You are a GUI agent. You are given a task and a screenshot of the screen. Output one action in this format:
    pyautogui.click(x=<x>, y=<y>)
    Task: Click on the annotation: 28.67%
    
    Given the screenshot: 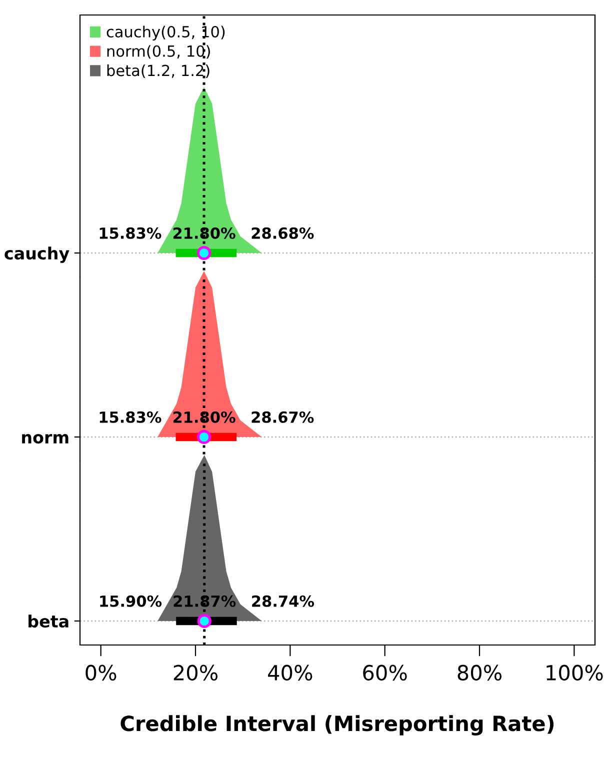 What is the action you would take?
    pyautogui.click(x=283, y=417)
    